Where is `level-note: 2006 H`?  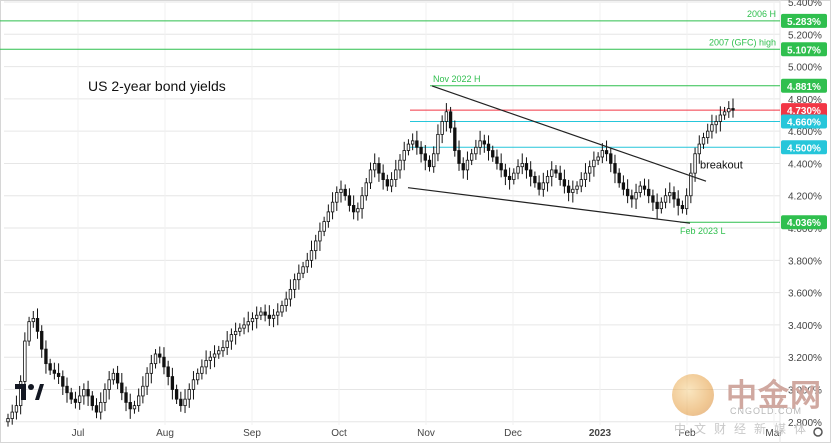
level-note: 2006 H is located at coordinates (761, 14).